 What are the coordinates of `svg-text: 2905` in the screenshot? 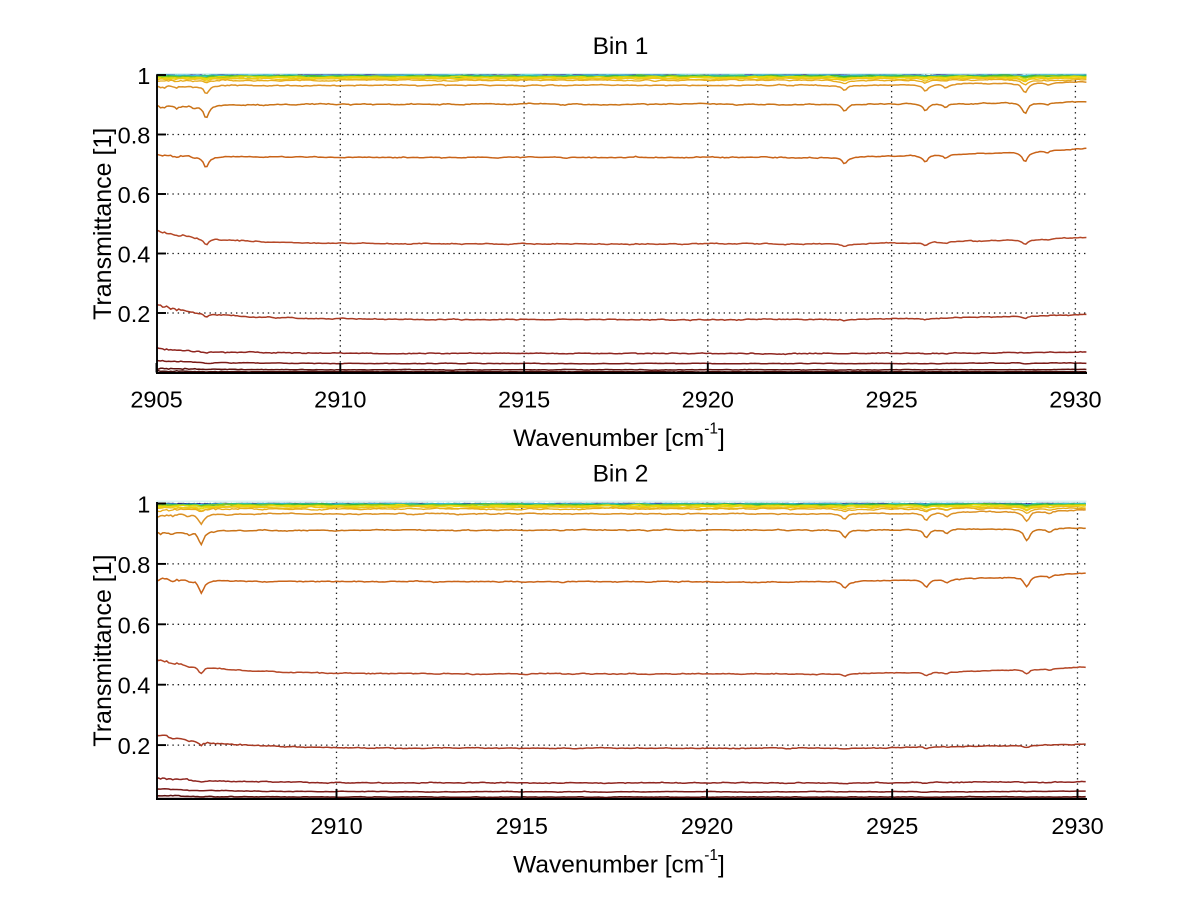 It's located at (156, 400).